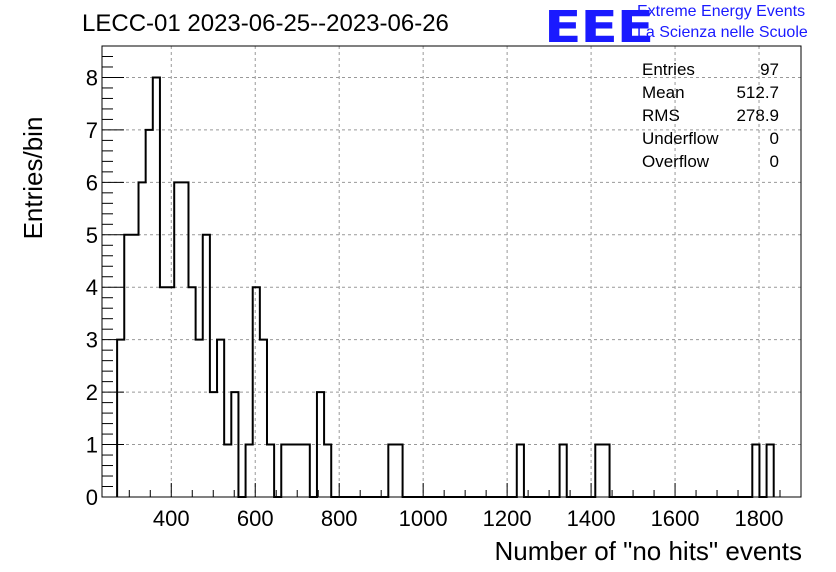 The width and height of the screenshot is (836, 572). What do you see at coordinates (675, 518) in the screenshot?
I see `x-tick-label: 1600` at bounding box center [675, 518].